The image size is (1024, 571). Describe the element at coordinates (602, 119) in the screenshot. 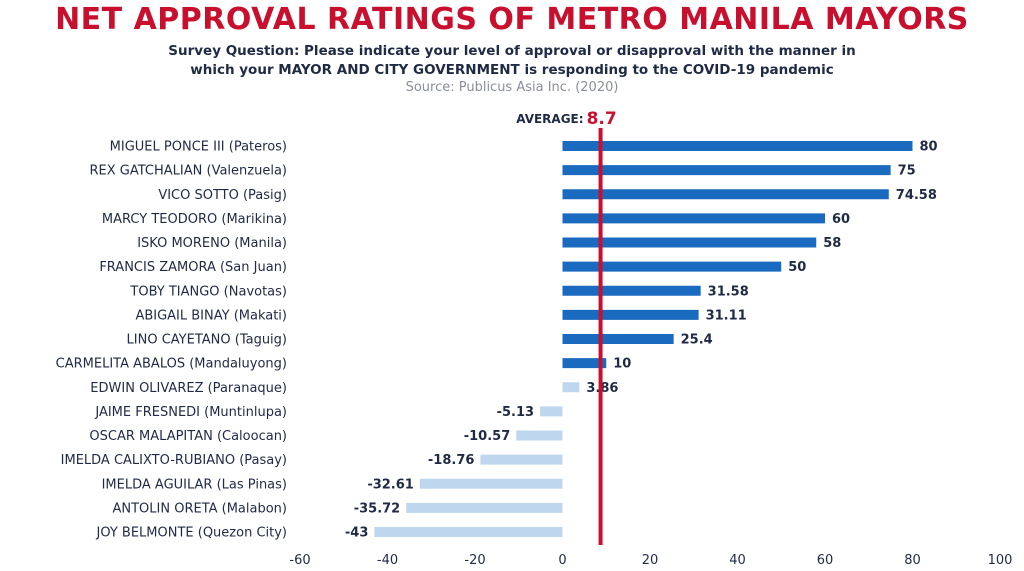

I see `average-value-label: 8.7` at that location.